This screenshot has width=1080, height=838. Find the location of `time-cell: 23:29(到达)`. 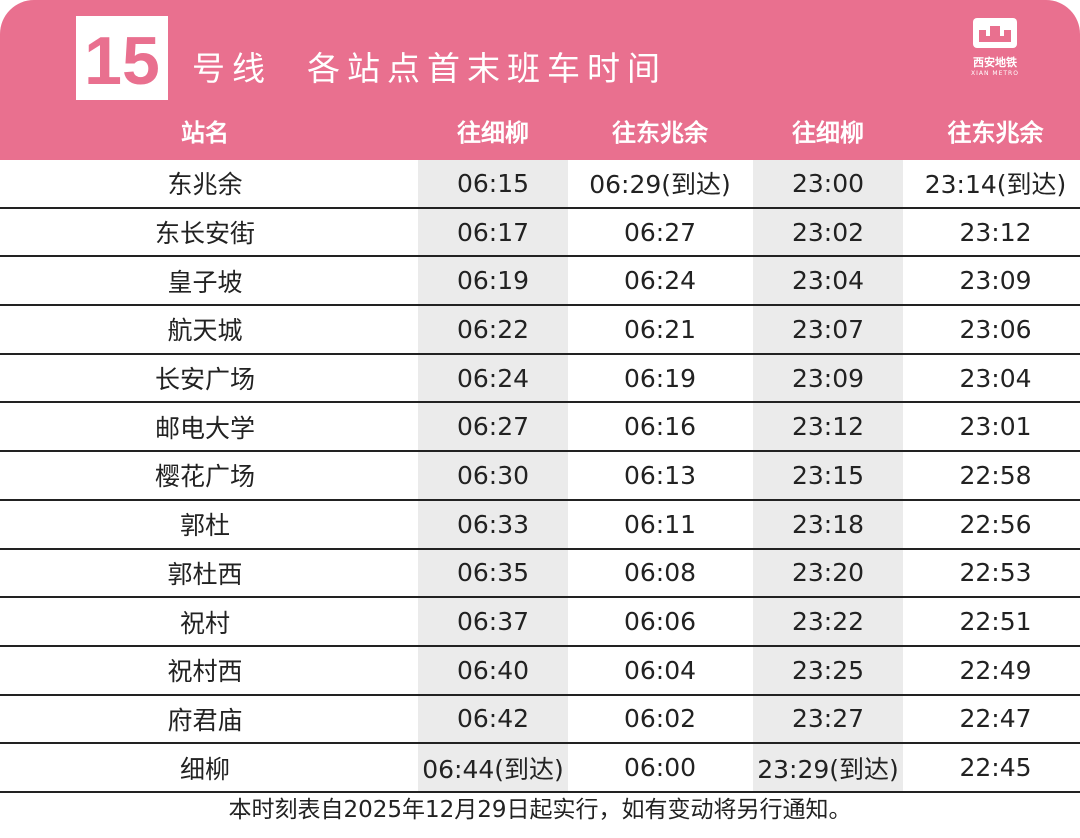

time-cell: 23:29(到达) is located at coordinates (828, 767).